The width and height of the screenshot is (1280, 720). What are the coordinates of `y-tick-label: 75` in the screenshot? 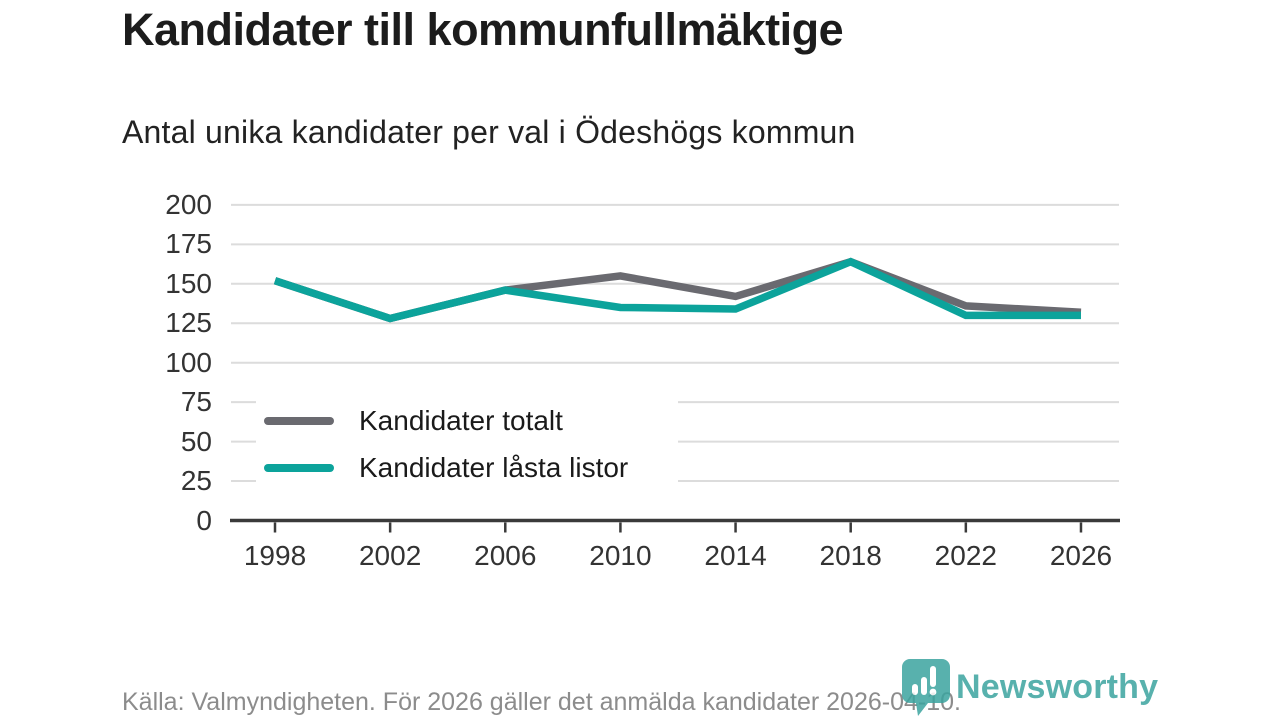 It's located at (196, 402).